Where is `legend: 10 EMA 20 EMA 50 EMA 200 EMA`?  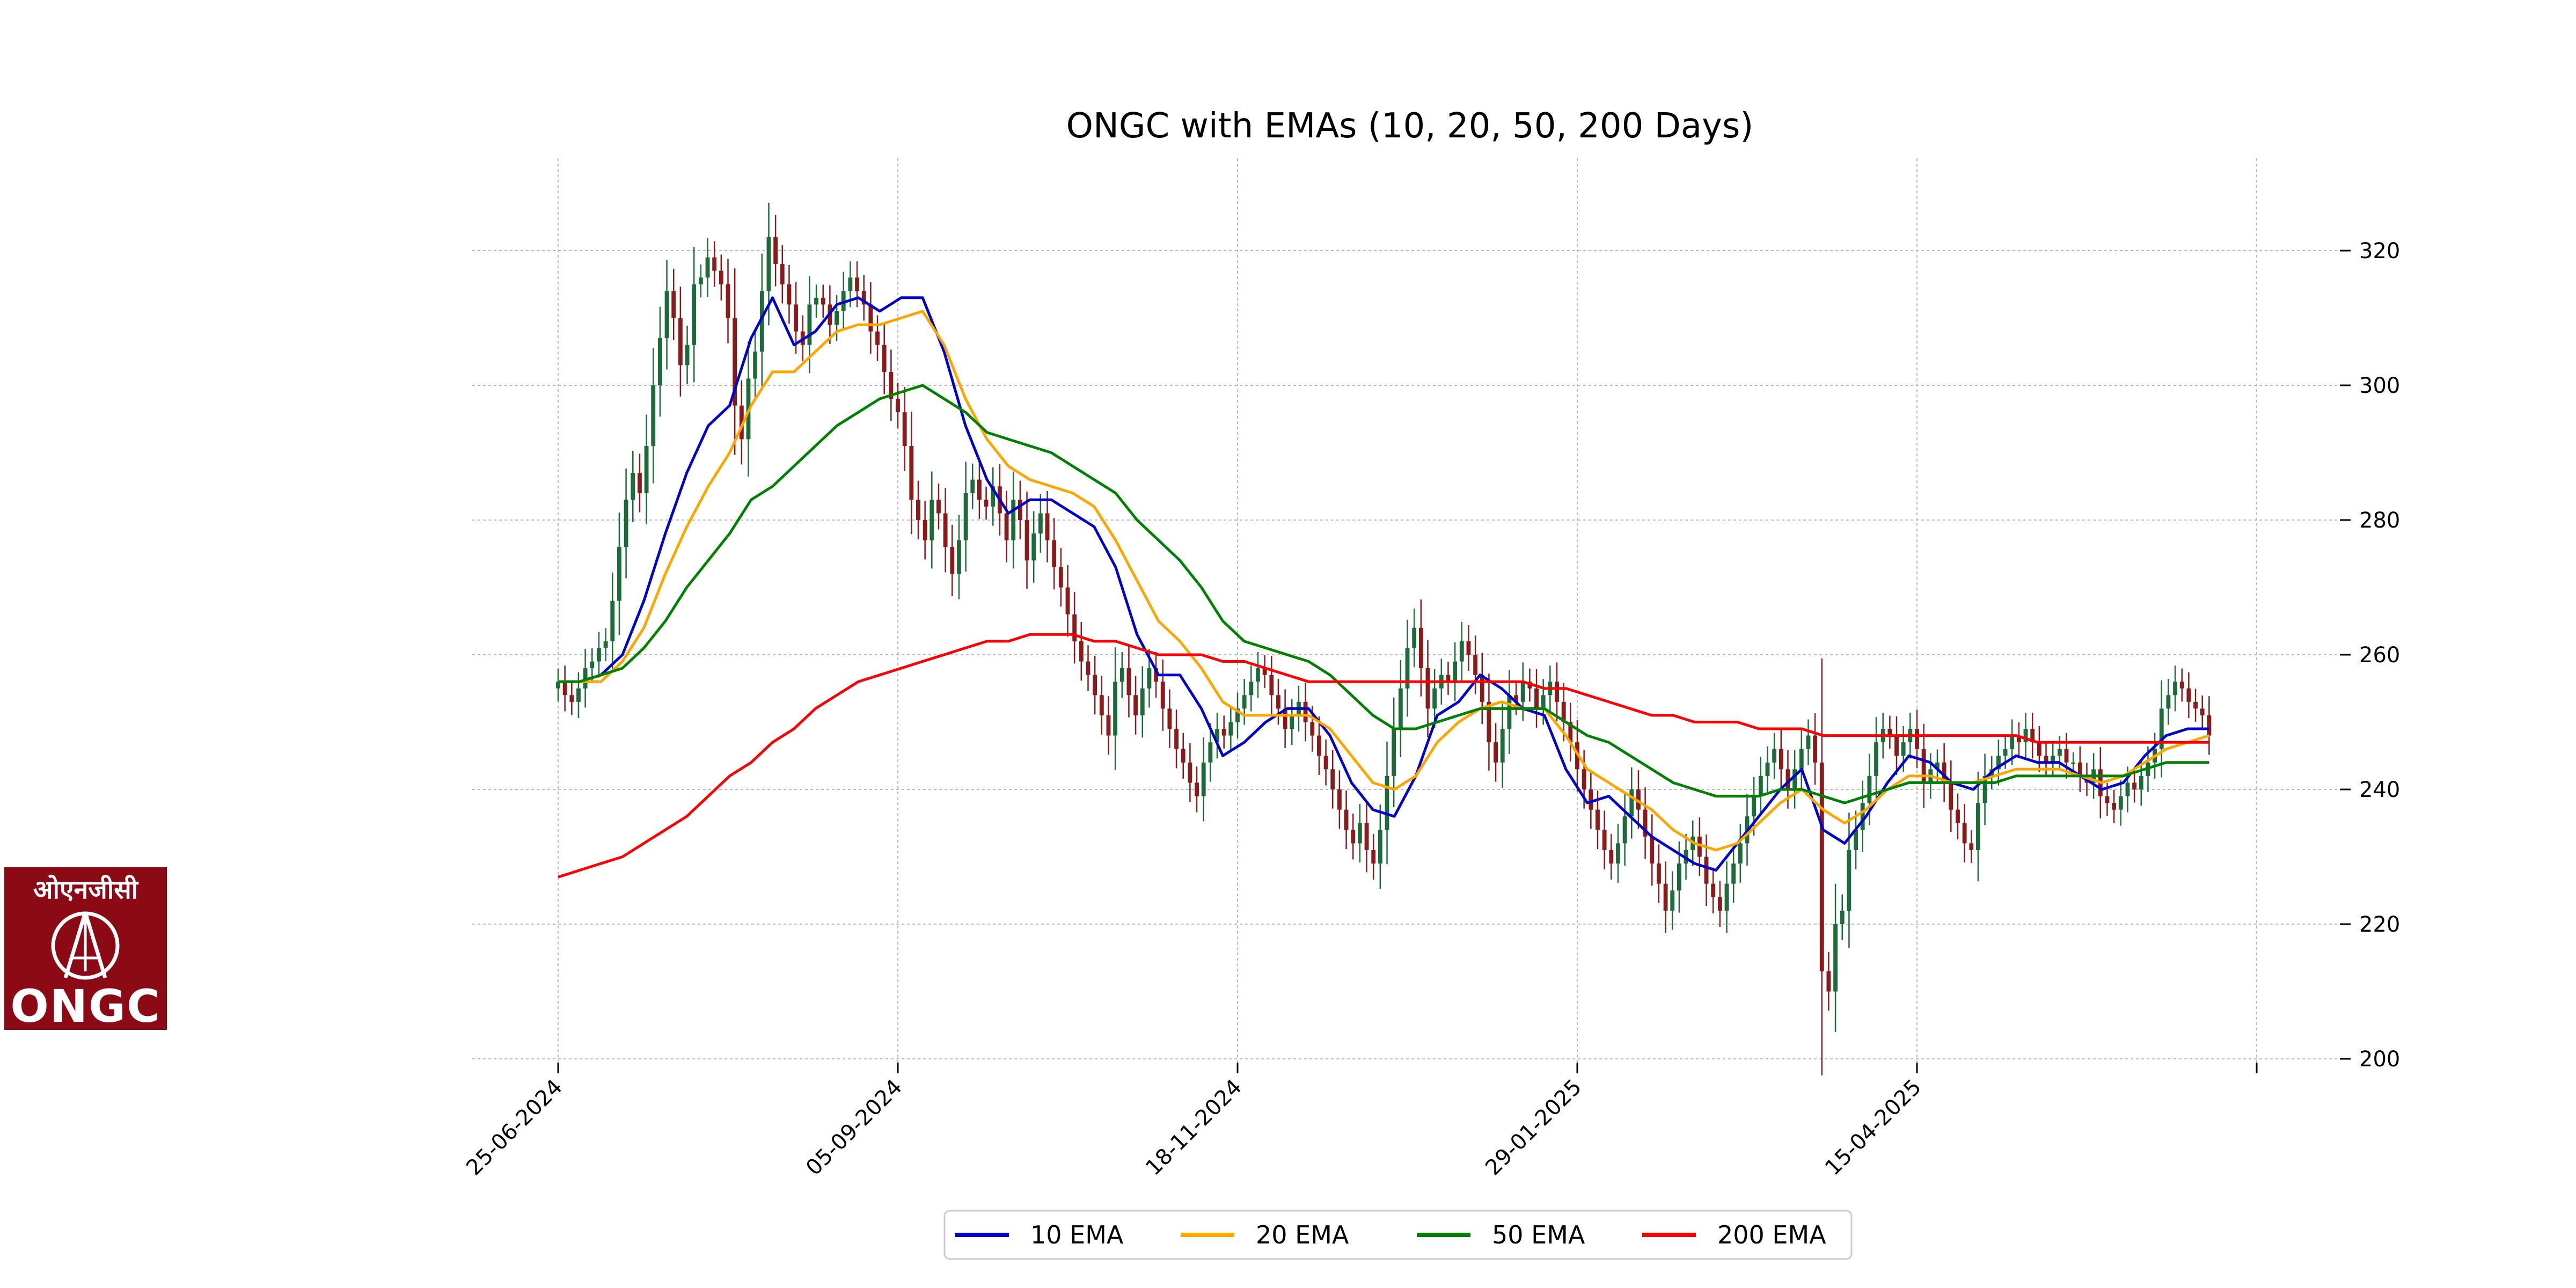 legend: 10 EMA 20 EMA 50 EMA 200 EMA is located at coordinates (1398, 1235).